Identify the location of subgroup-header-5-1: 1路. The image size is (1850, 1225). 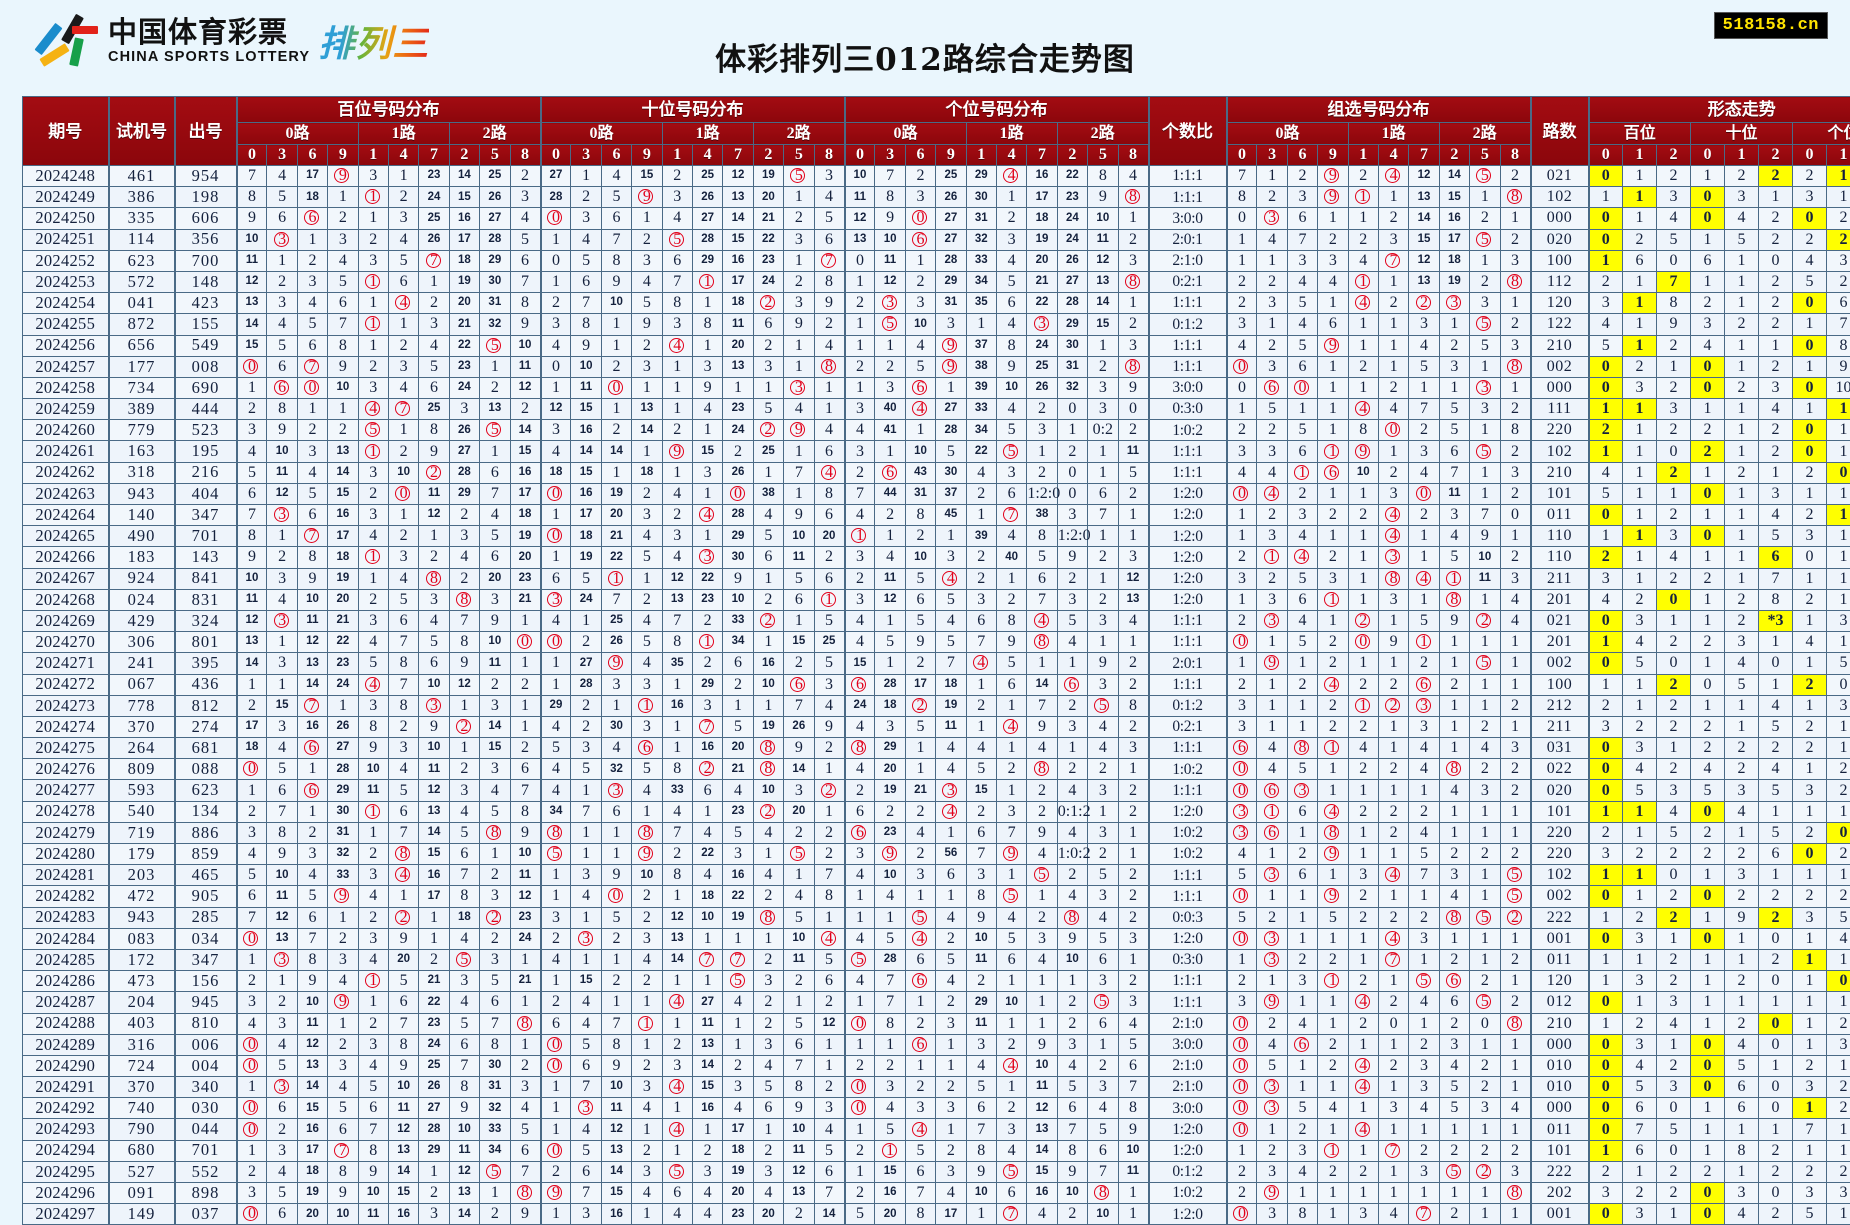
(1011, 134).